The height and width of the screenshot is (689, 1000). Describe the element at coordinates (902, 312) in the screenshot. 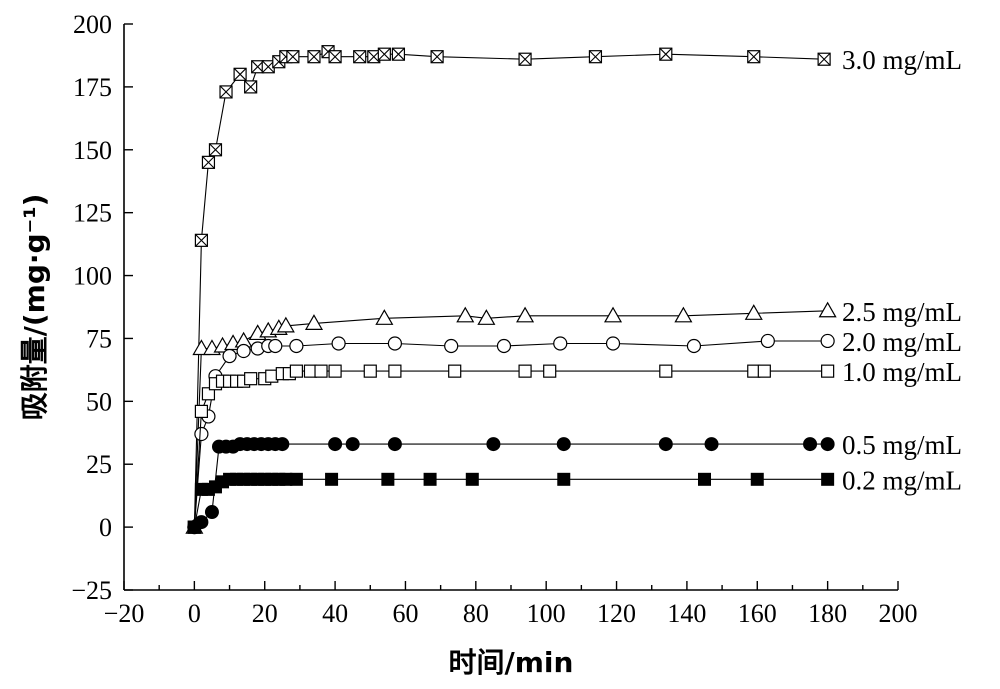

I see `series-label: 2.5 mg/mL` at that location.